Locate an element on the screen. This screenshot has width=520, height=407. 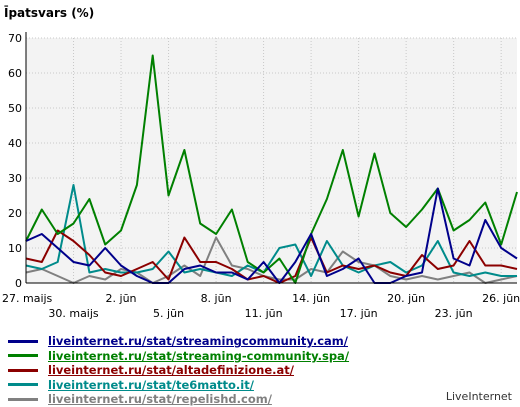
x-tick-label: 2. jūn is located at coordinates (121, 298).